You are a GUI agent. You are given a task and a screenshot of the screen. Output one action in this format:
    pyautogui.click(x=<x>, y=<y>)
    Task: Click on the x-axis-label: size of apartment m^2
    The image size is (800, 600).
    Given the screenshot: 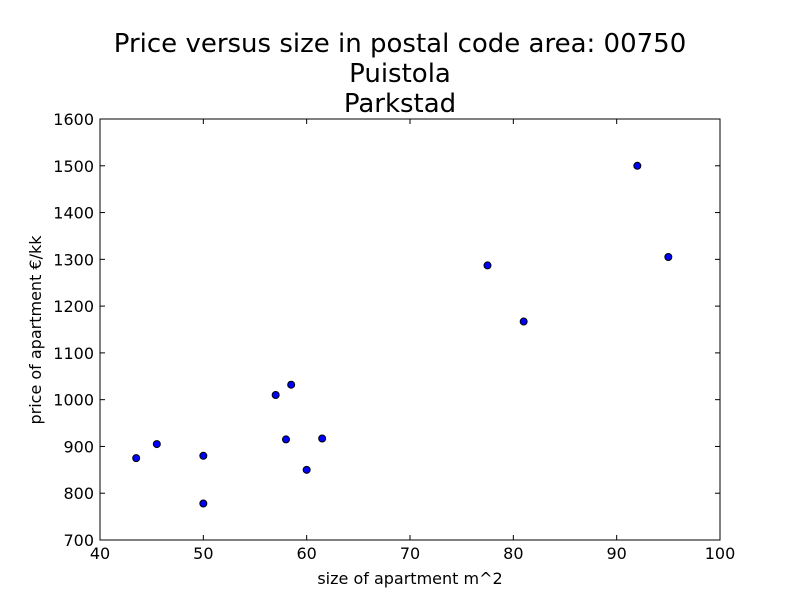 What is the action you would take?
    pyautogui.click(x=409, y=578)
    